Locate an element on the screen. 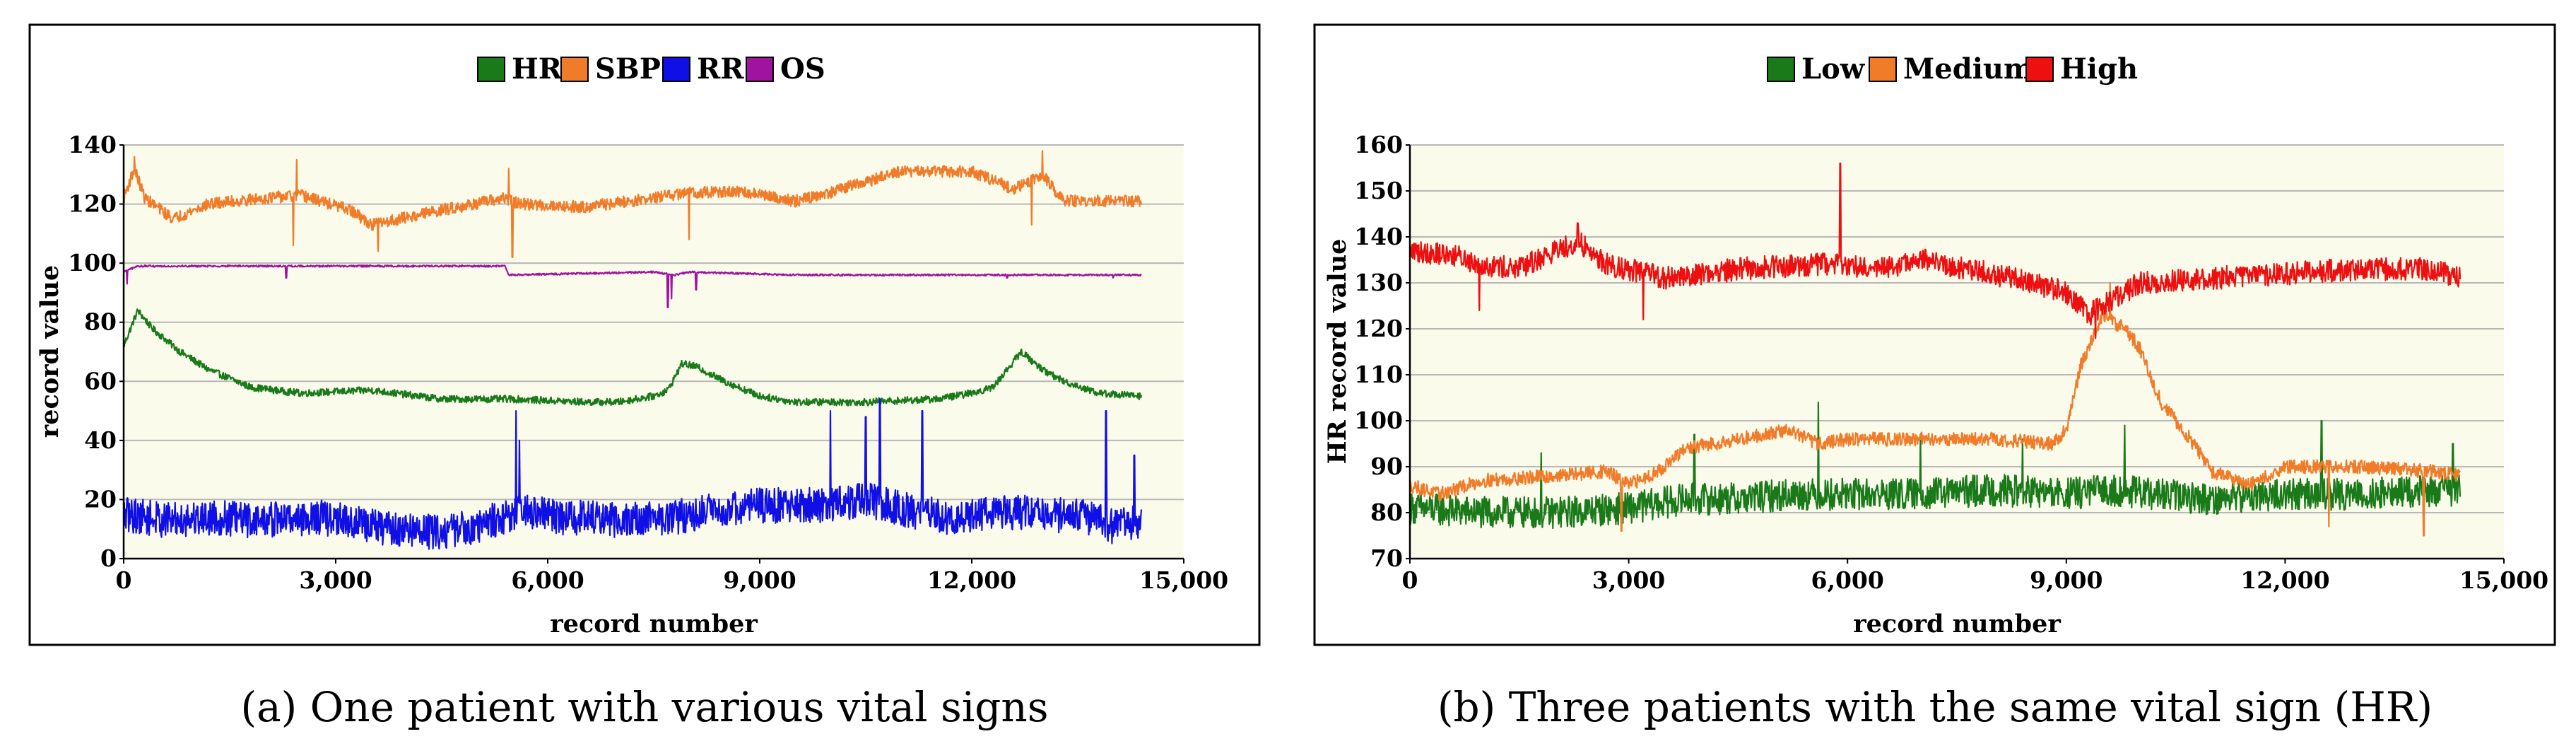 This screenshot has height=746, width=2576. legend-a: HR SBP RR OS is located at coordinates (651, 69).